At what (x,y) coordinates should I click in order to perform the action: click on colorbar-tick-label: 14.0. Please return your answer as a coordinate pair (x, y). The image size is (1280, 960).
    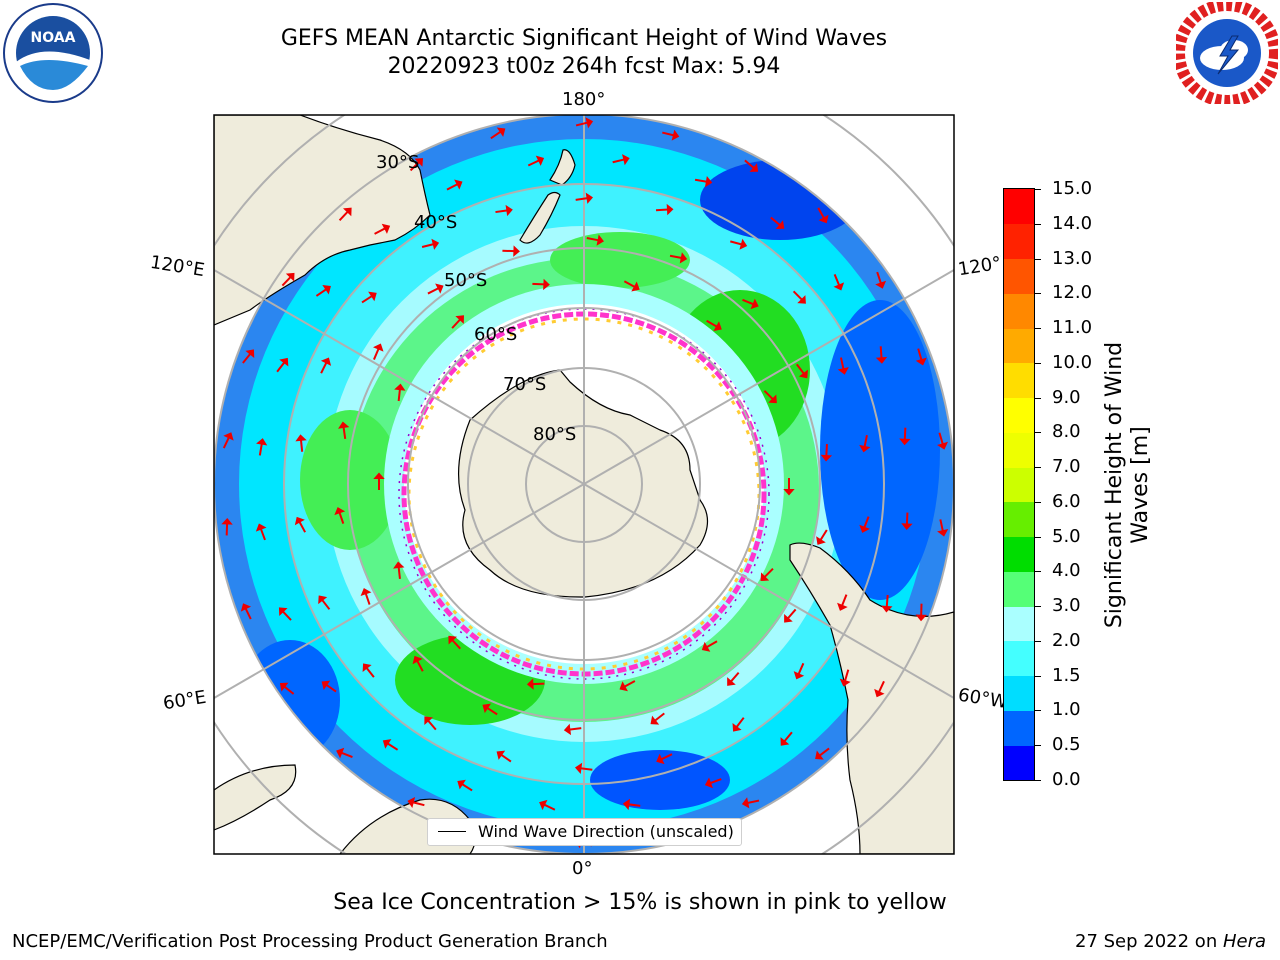
    Looking at the image, I should click on (1072, 223).